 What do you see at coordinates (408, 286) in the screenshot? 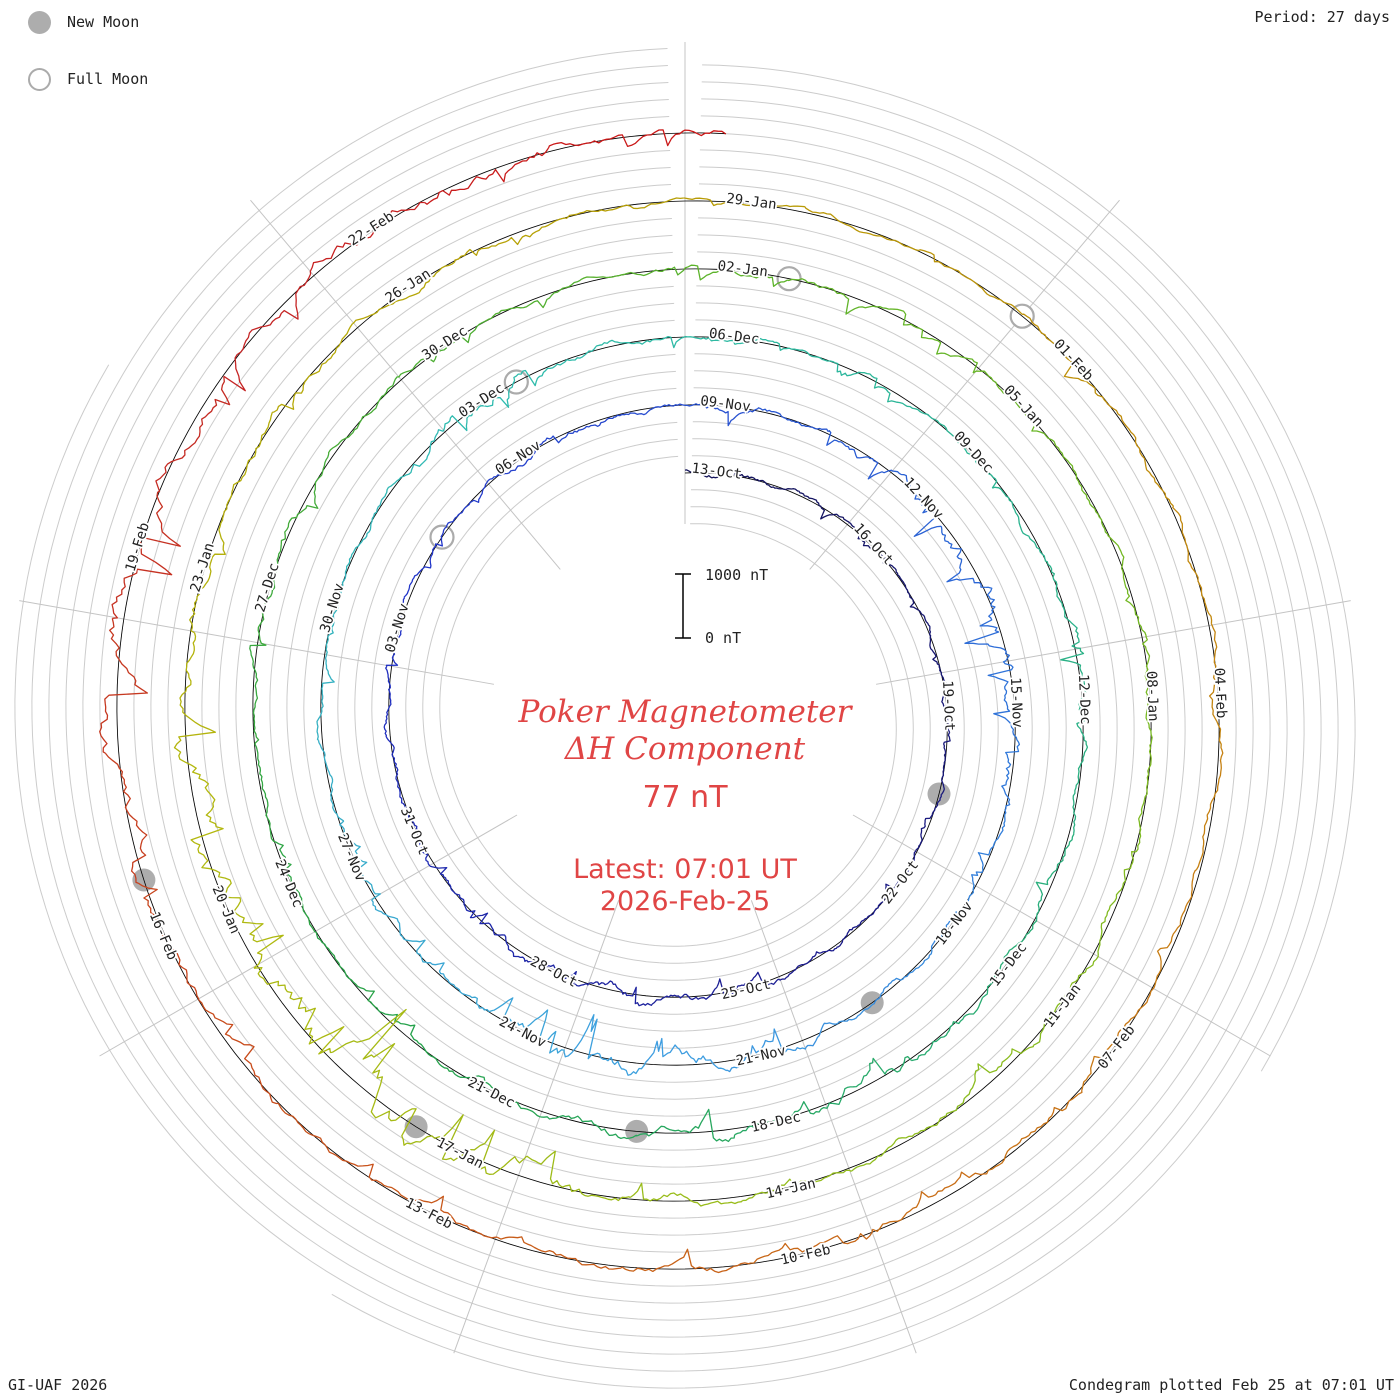
I see `date-label: 26-Jan` at bounding box center [408, 286].